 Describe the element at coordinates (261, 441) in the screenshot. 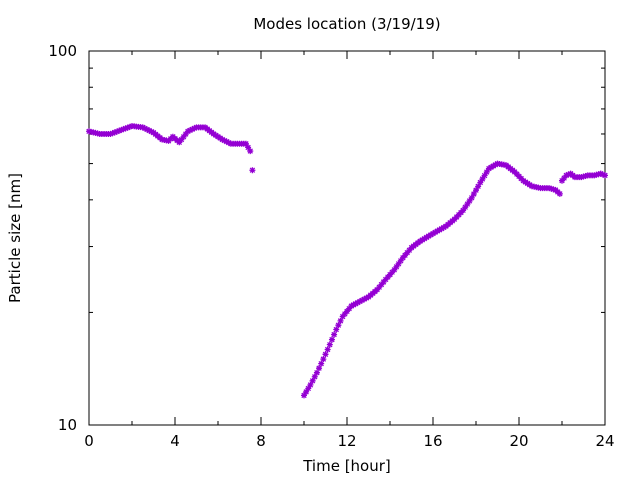

I see `x-tick-label: 8` at that location.